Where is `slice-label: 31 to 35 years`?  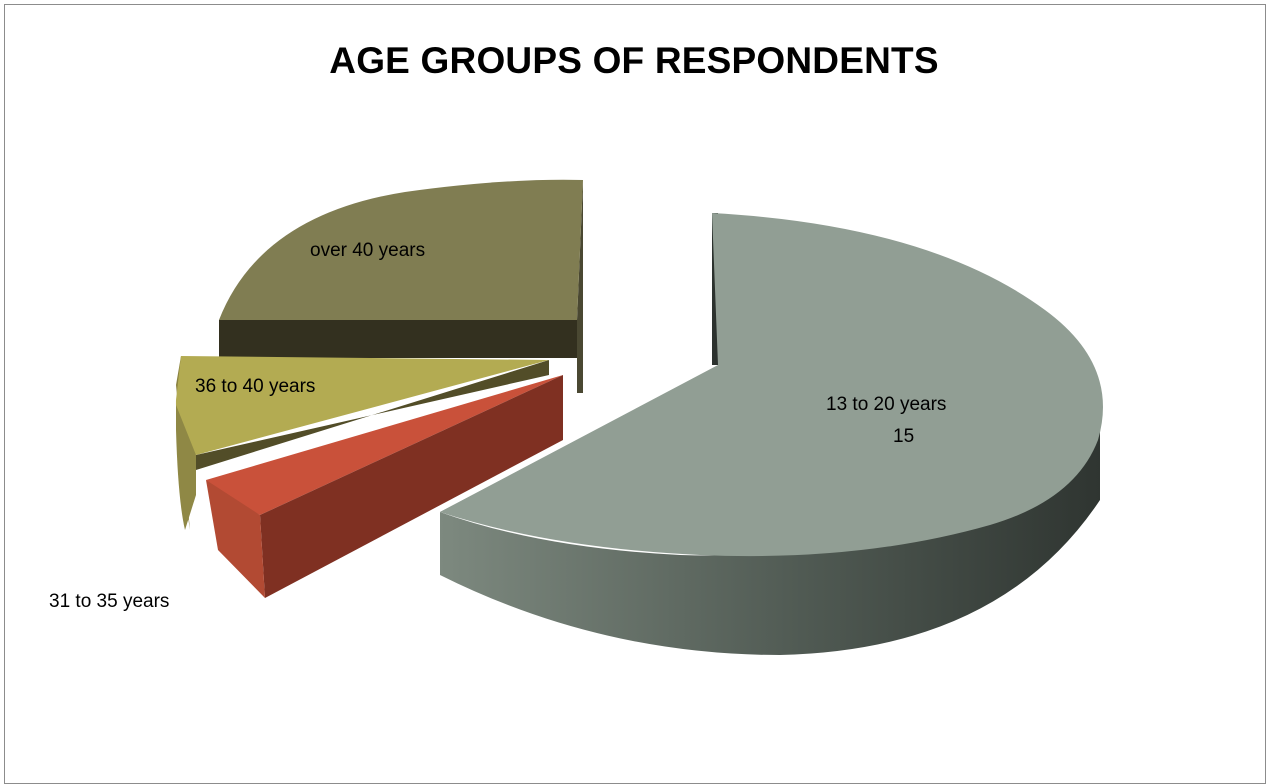 slice-label: 31 to 35 years is located at coordinates (109, 601).